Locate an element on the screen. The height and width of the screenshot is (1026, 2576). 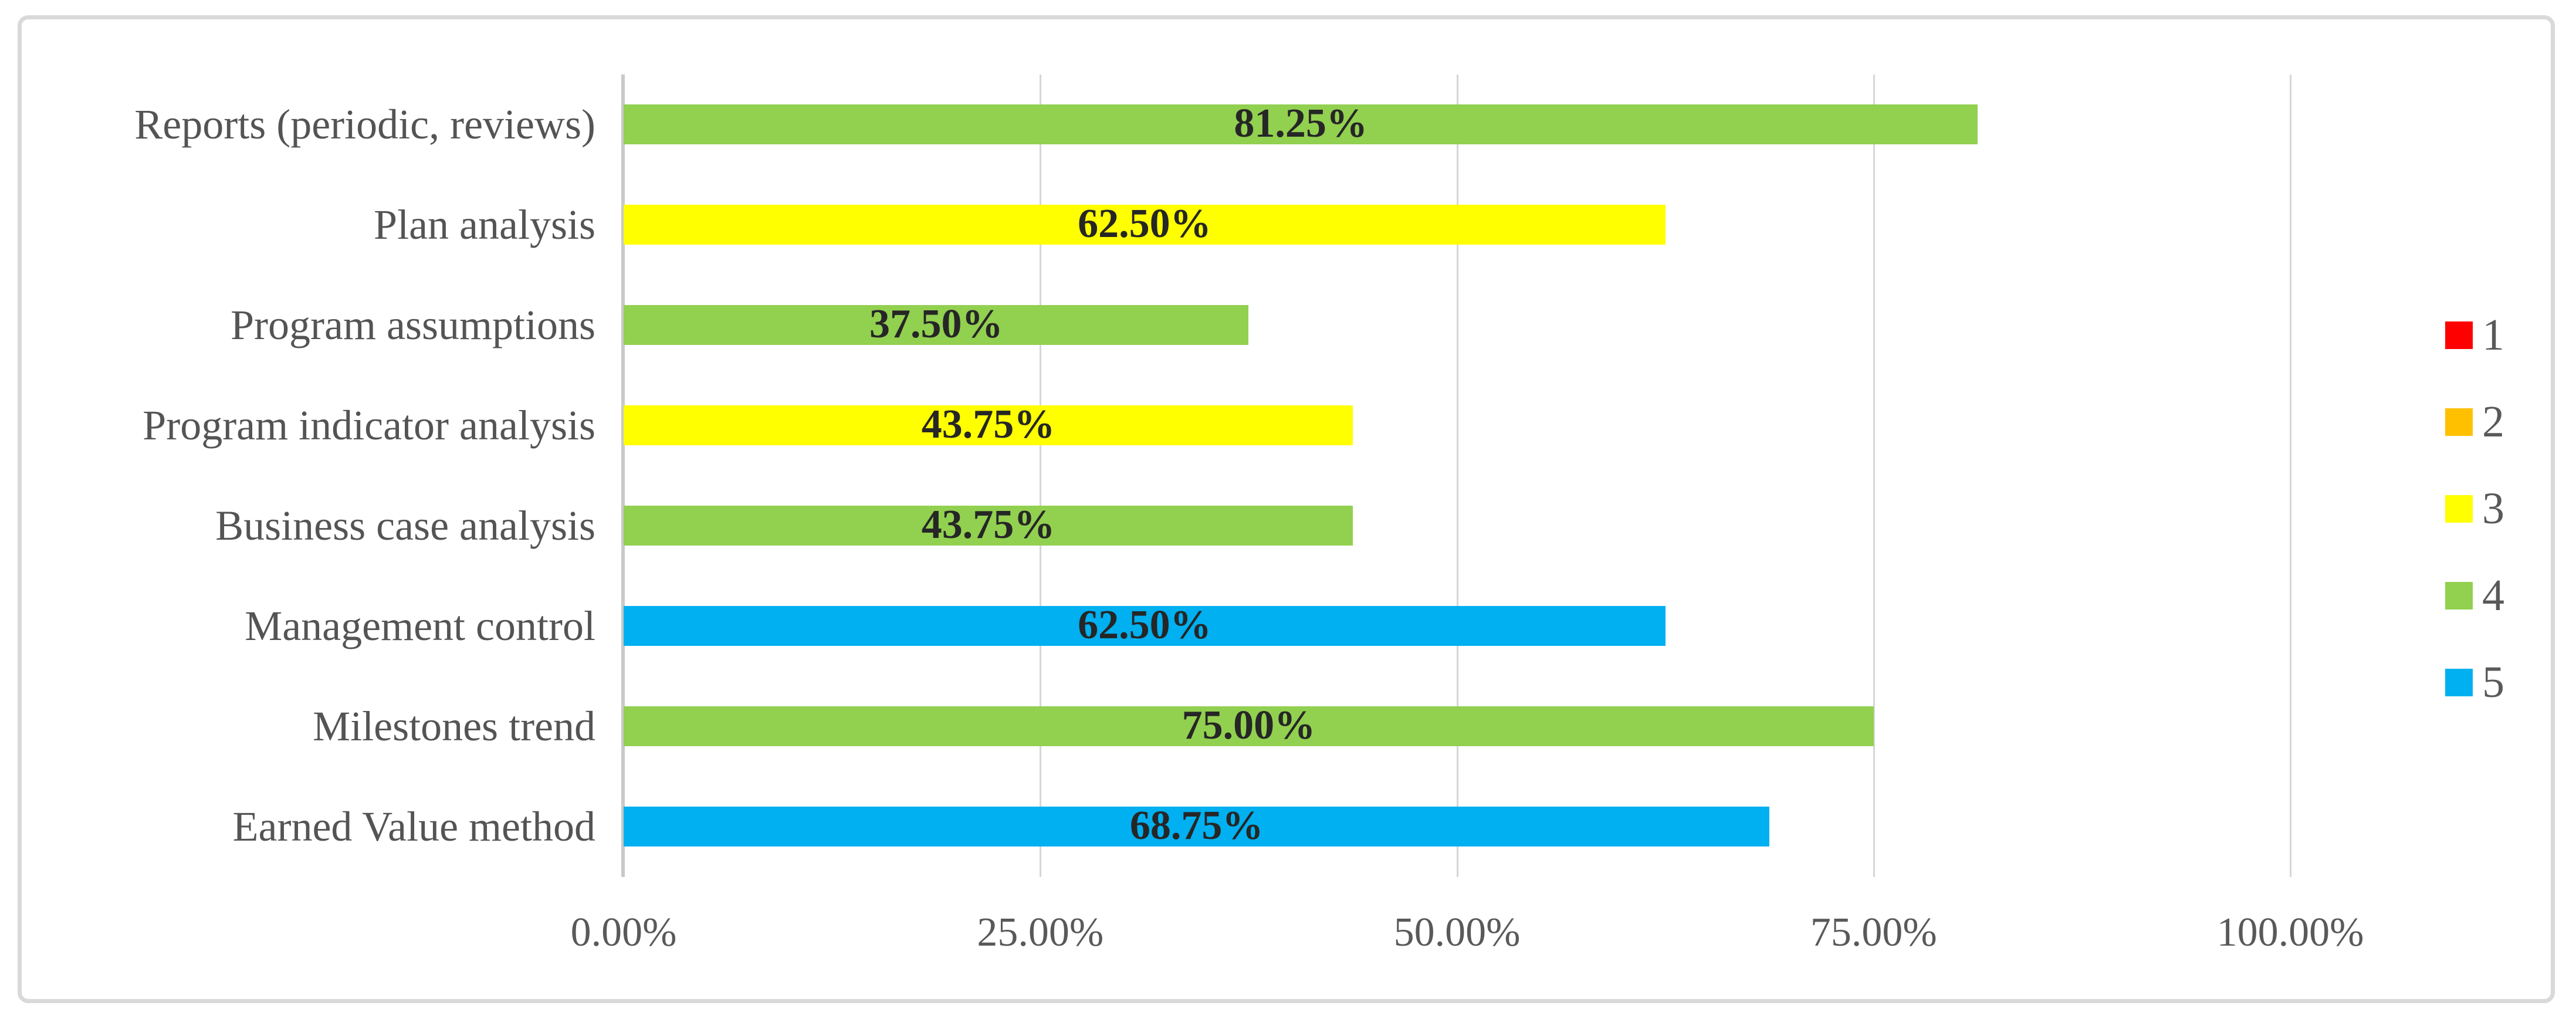
legend-item-5: 5 is located at coordinates (2474, 682).